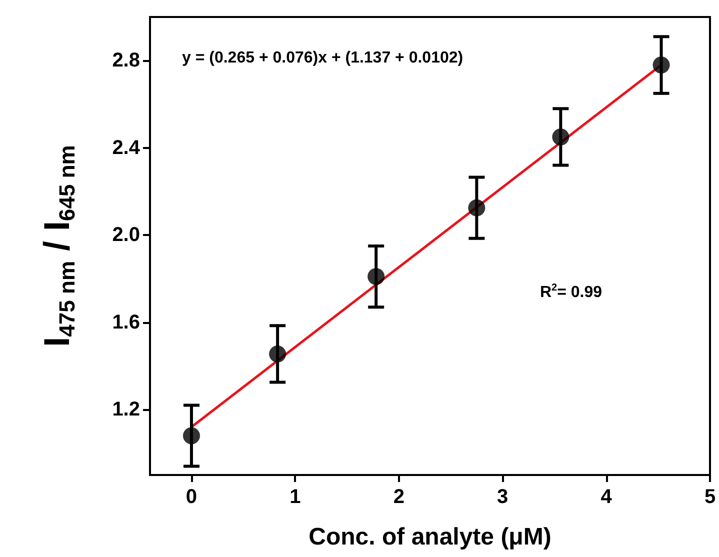 The height and width of the screenshot is (557, 719). I want to click on y-tick-label: 1.6, so click(126, 322).